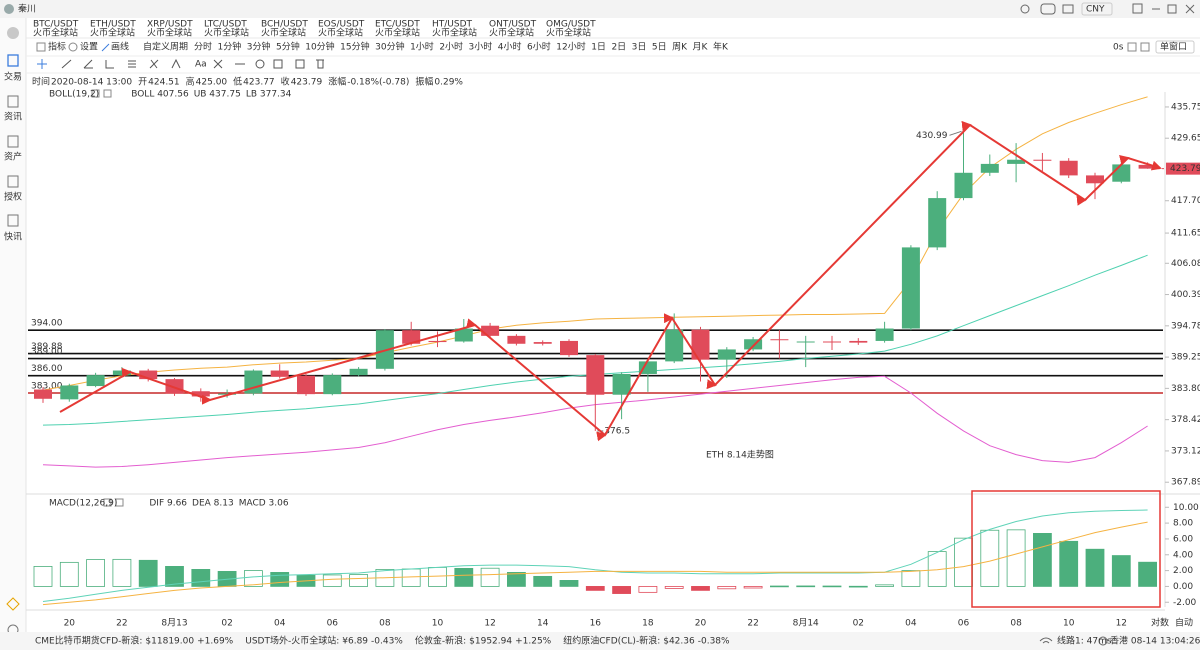 The height and width of the screenshot is (654, 1200). What do you see at coordinates (42, 64) in the screenshot?
I see `crosshair-tool` at bounding box center [42, 64].